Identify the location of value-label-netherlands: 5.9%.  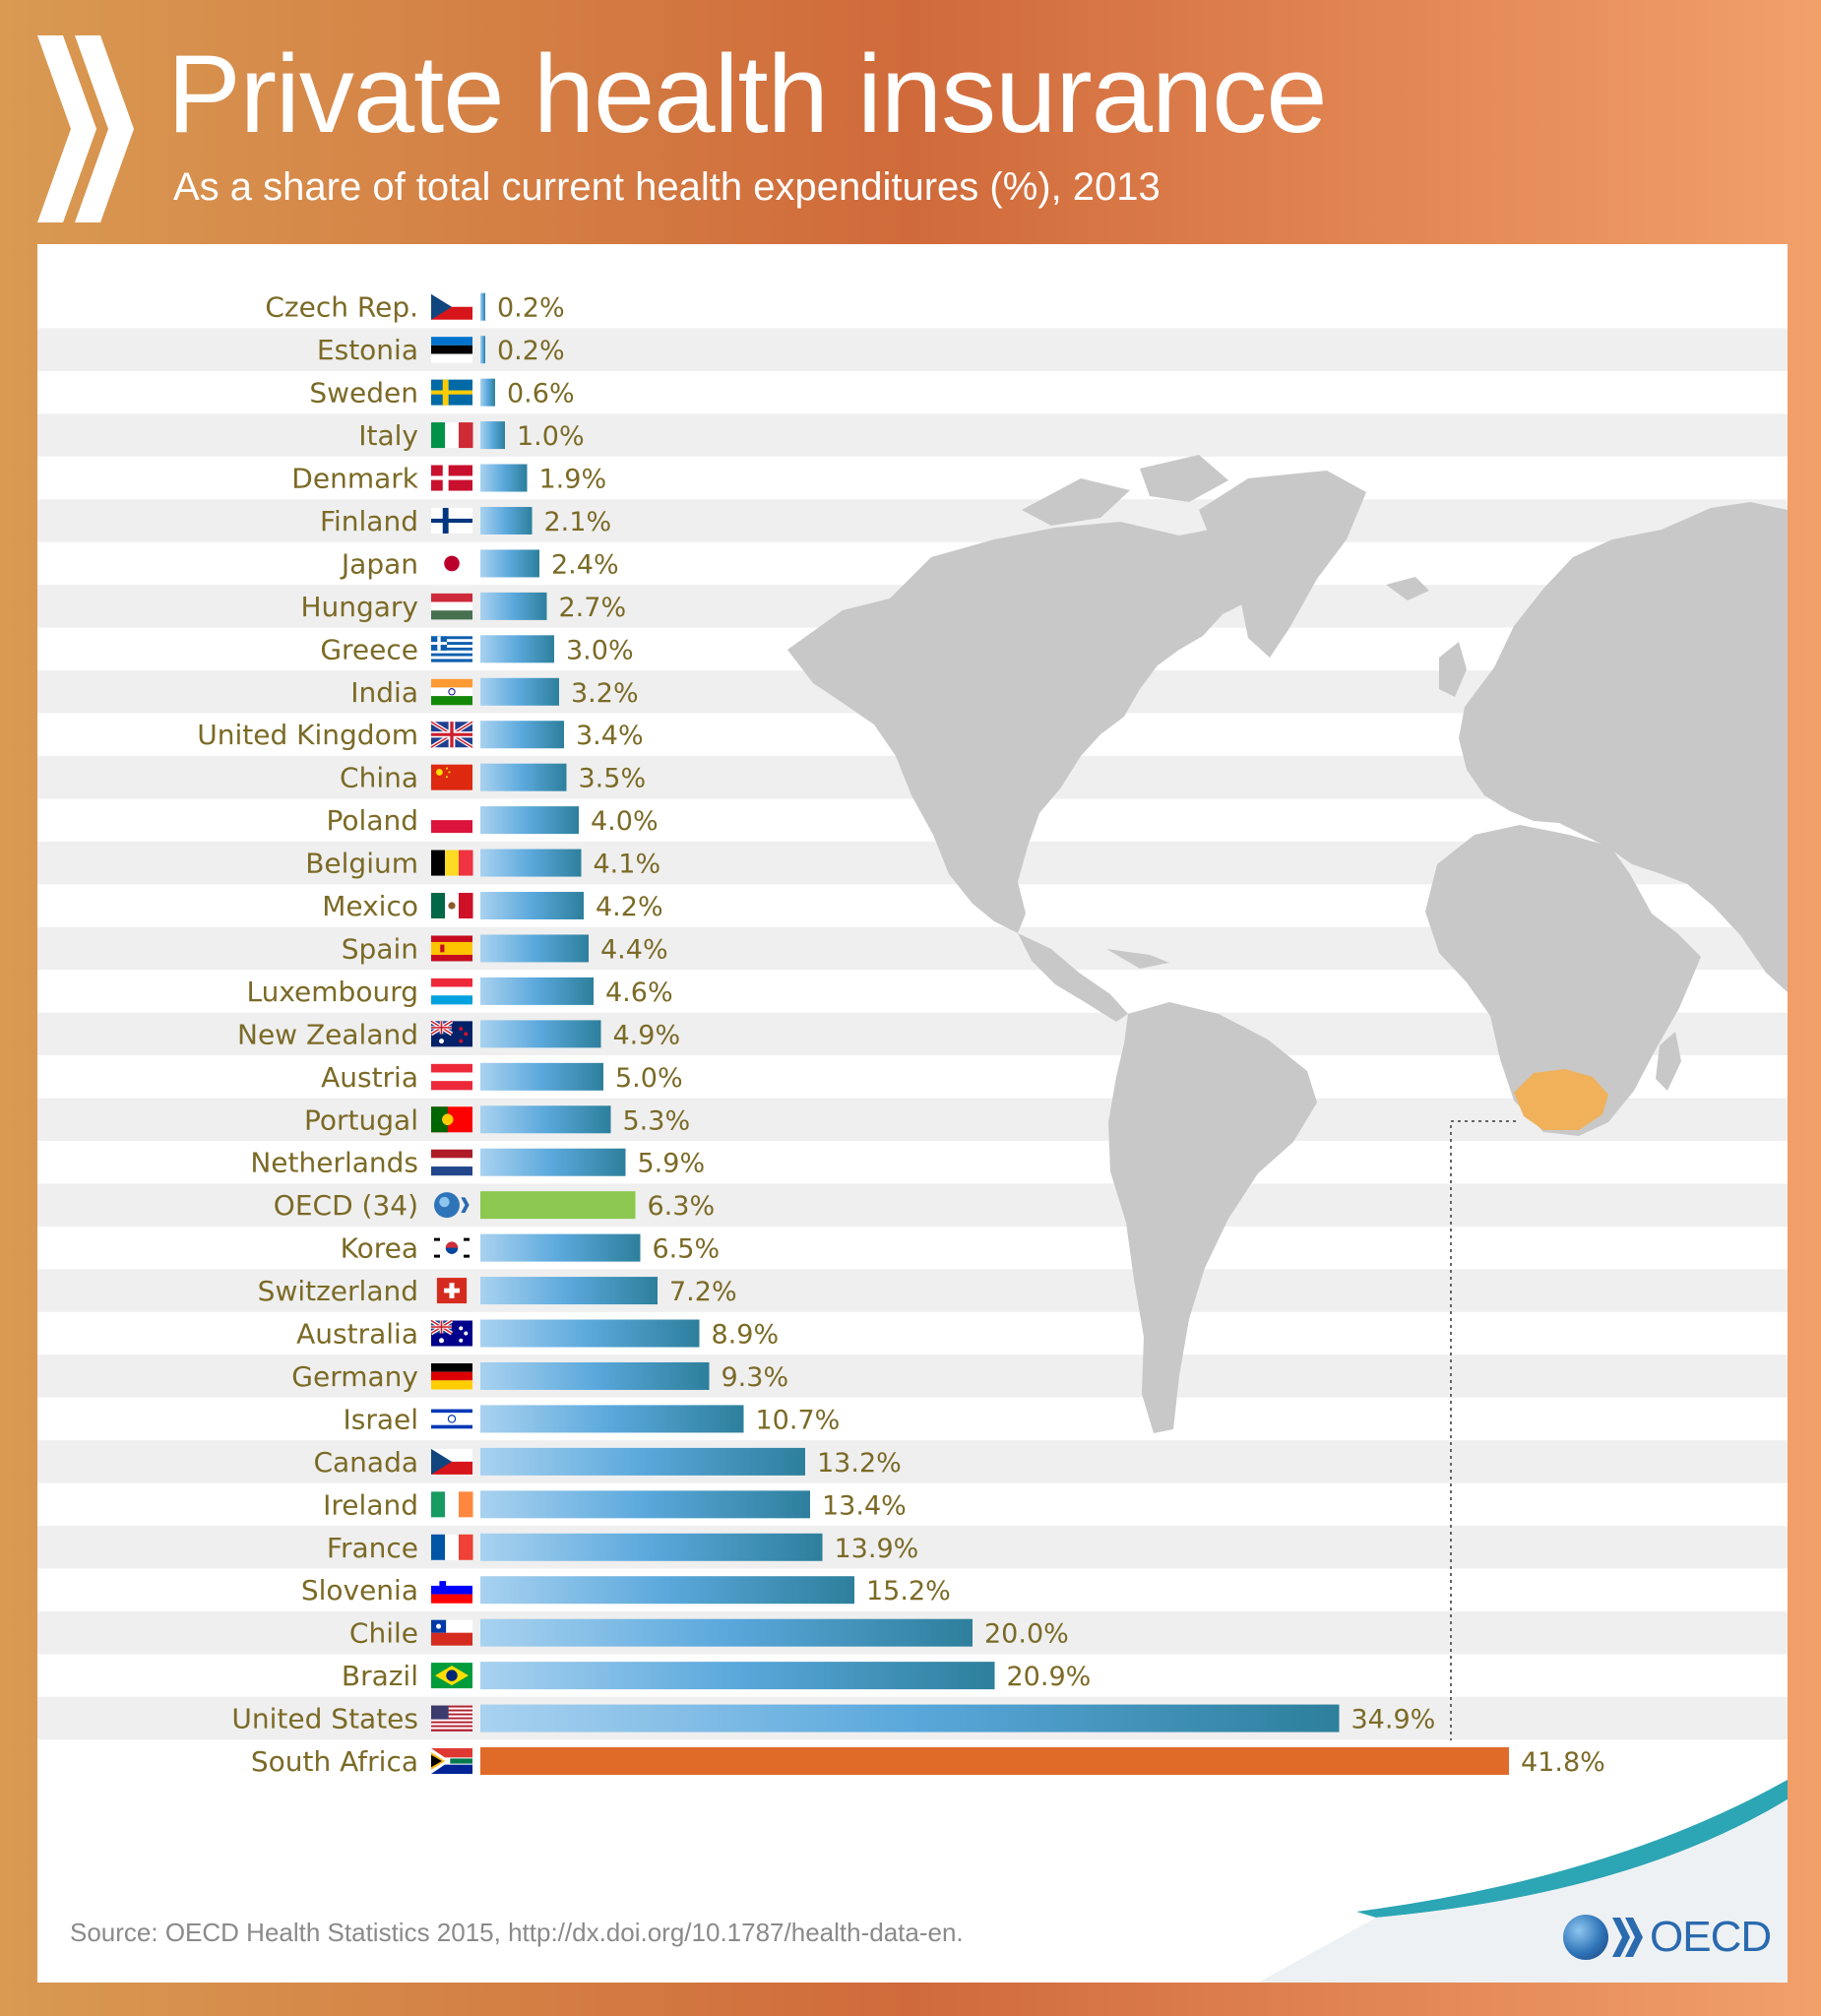
(672, 1164).